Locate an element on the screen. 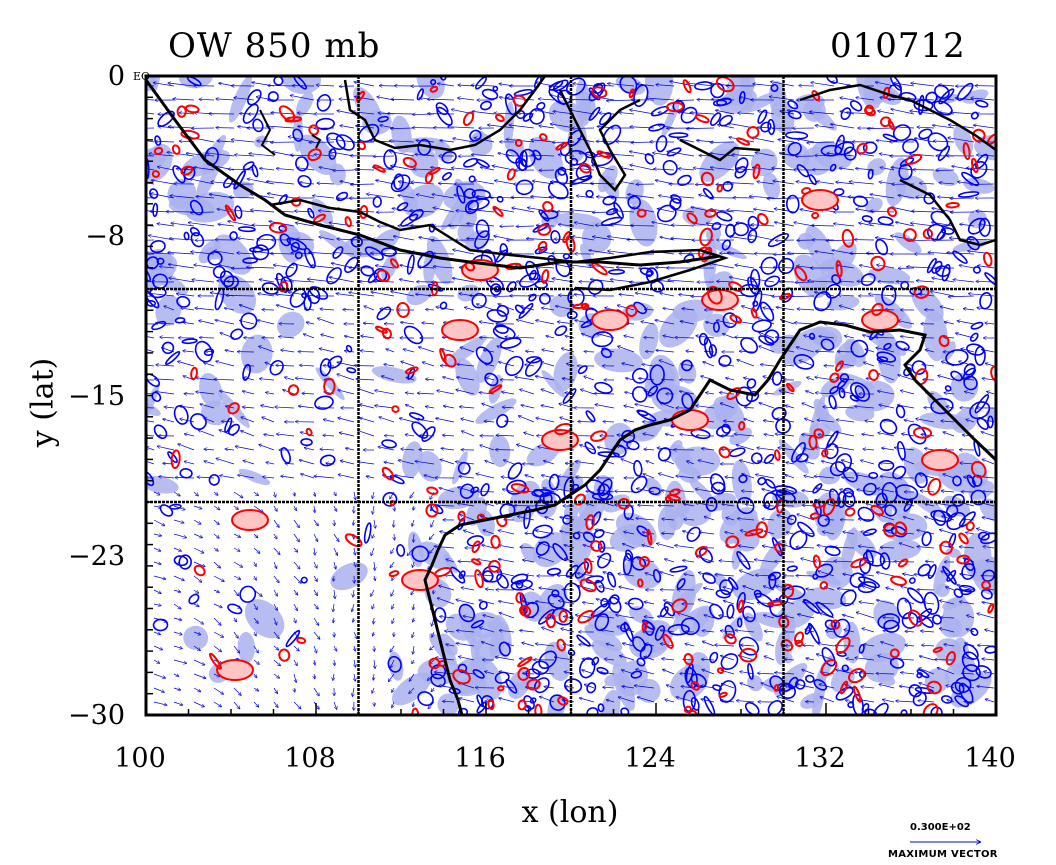  y-tick-label: 0 is located at coordinates (116, 76).